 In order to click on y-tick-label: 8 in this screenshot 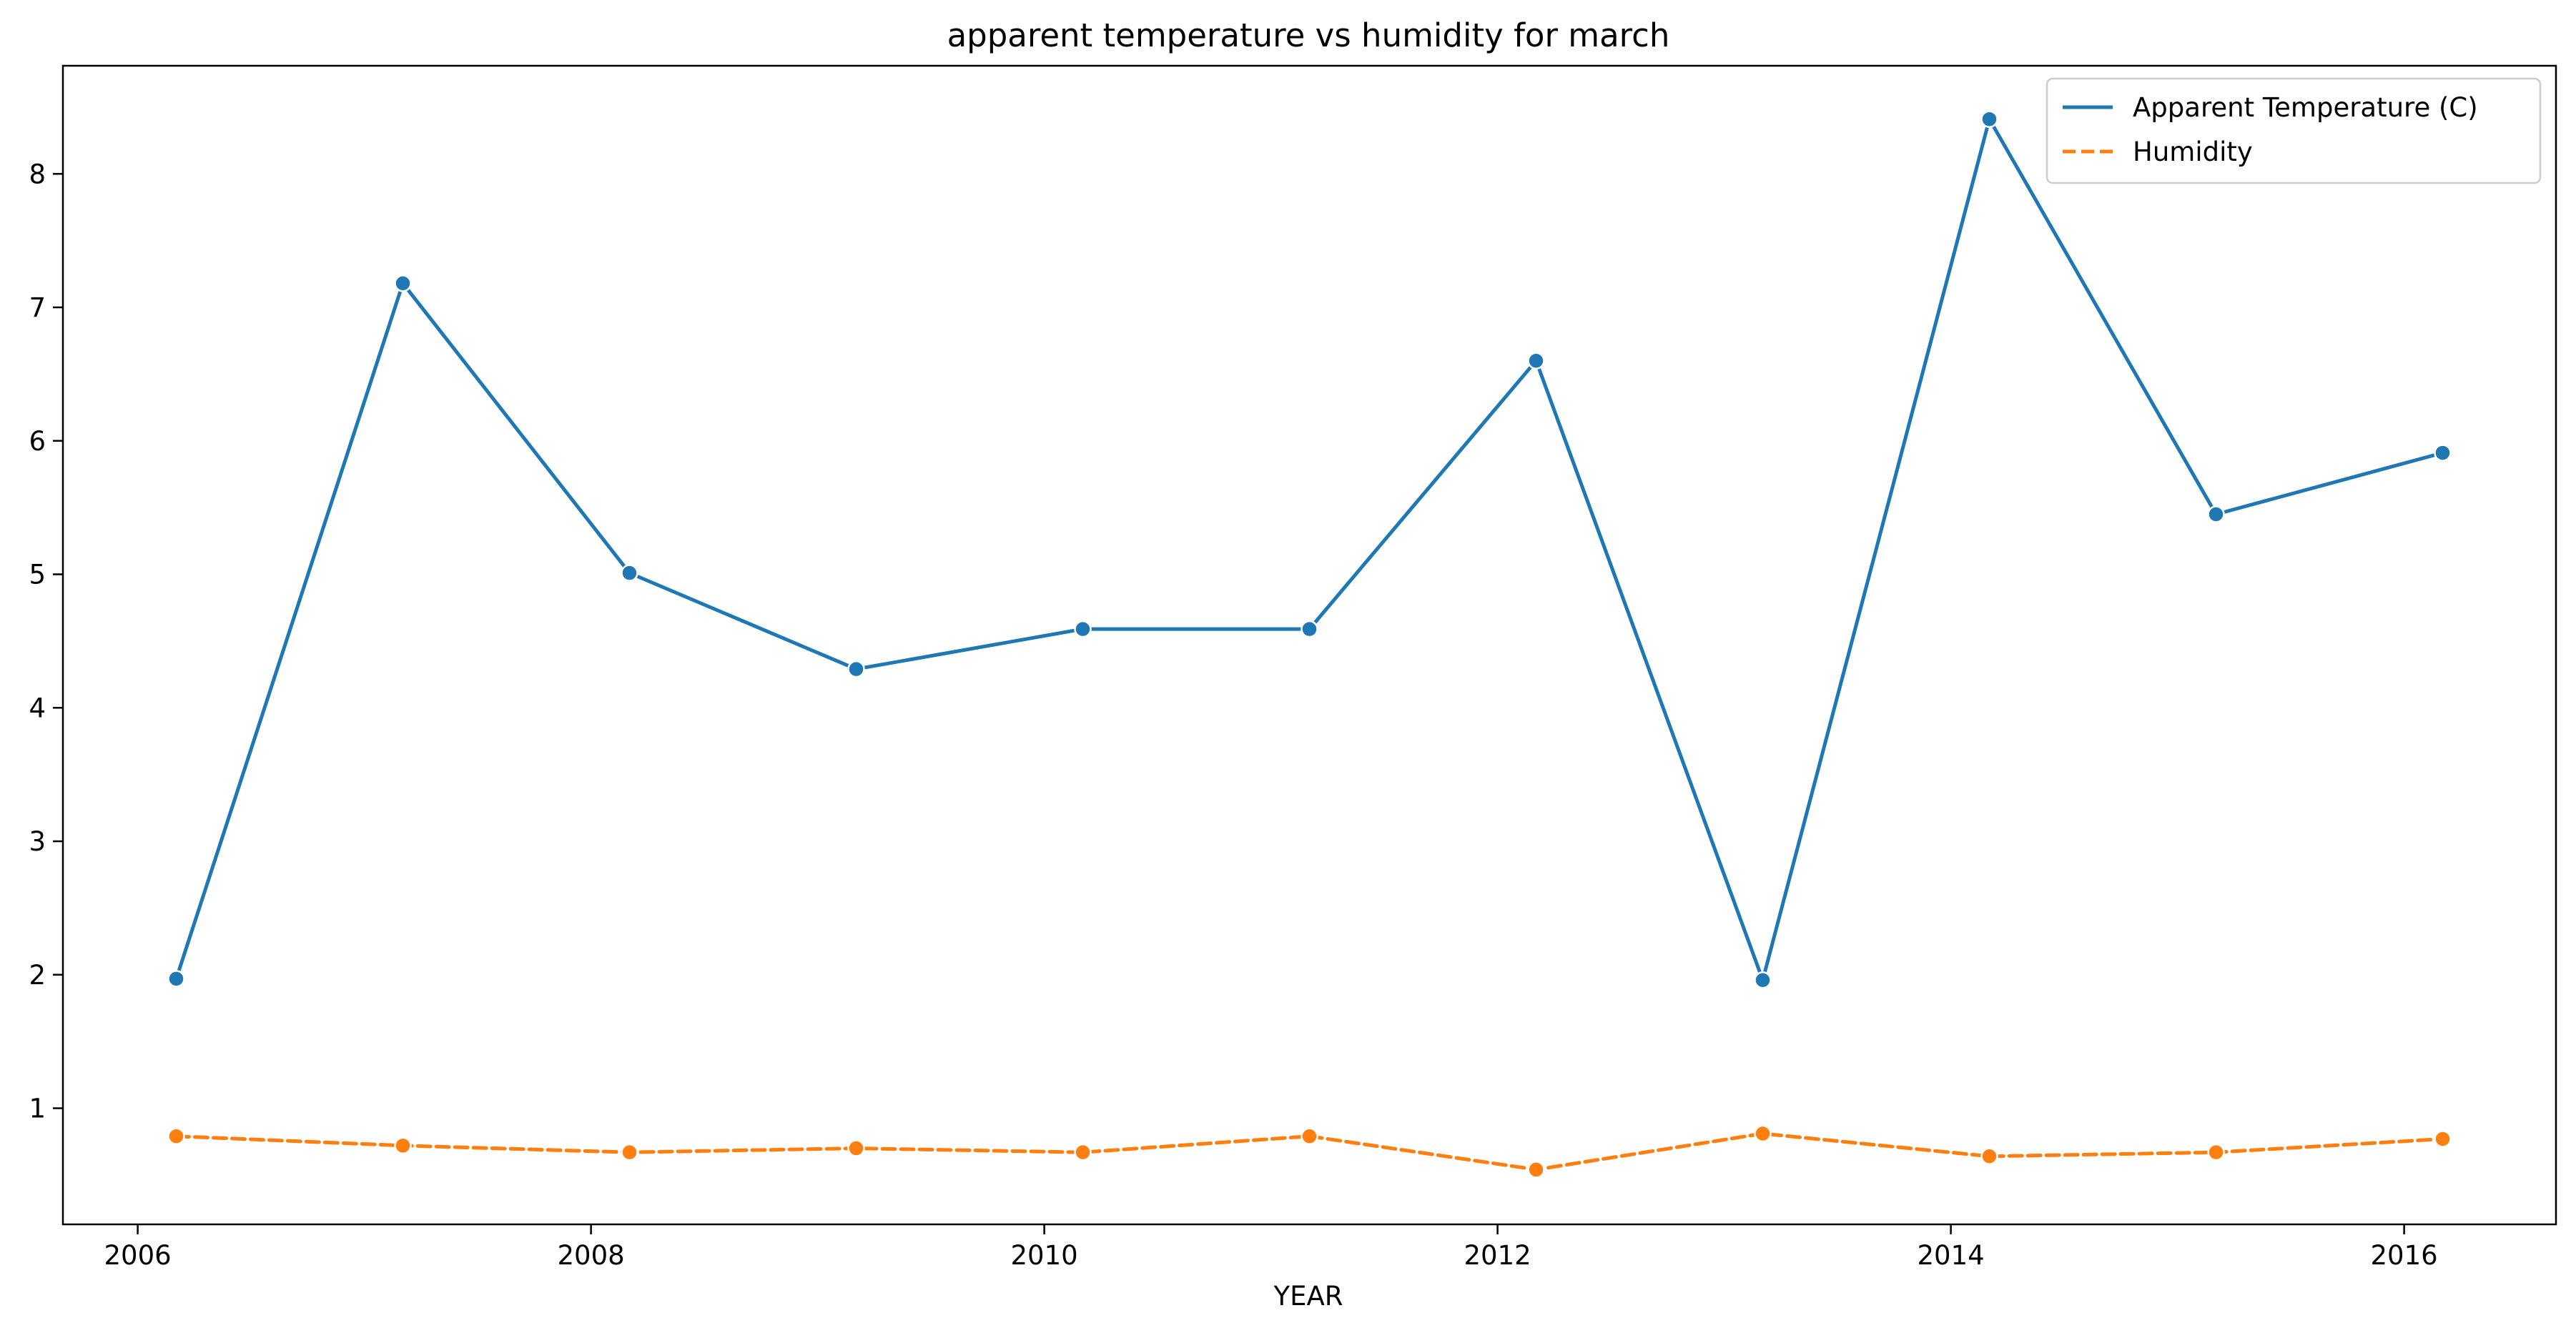, I will do `click(37, 174)`.